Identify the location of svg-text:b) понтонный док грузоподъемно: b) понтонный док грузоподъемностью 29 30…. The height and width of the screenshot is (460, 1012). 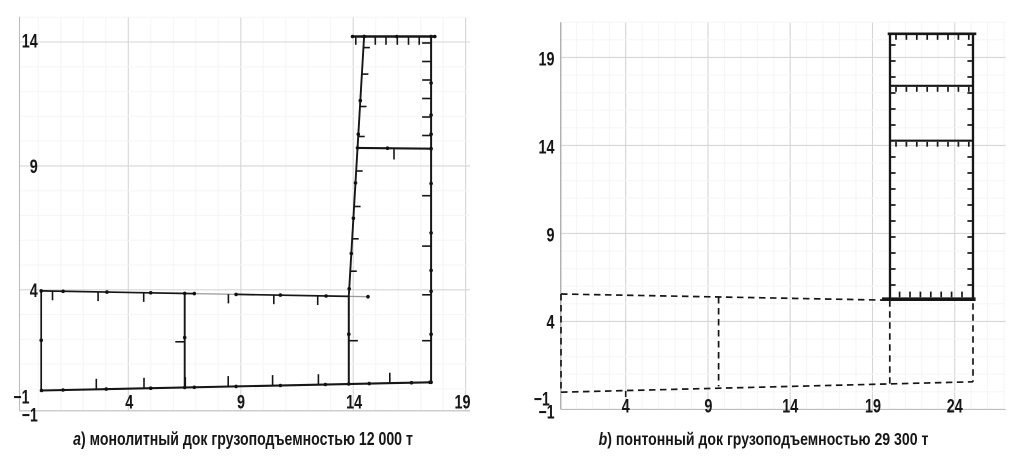
(764, 439).